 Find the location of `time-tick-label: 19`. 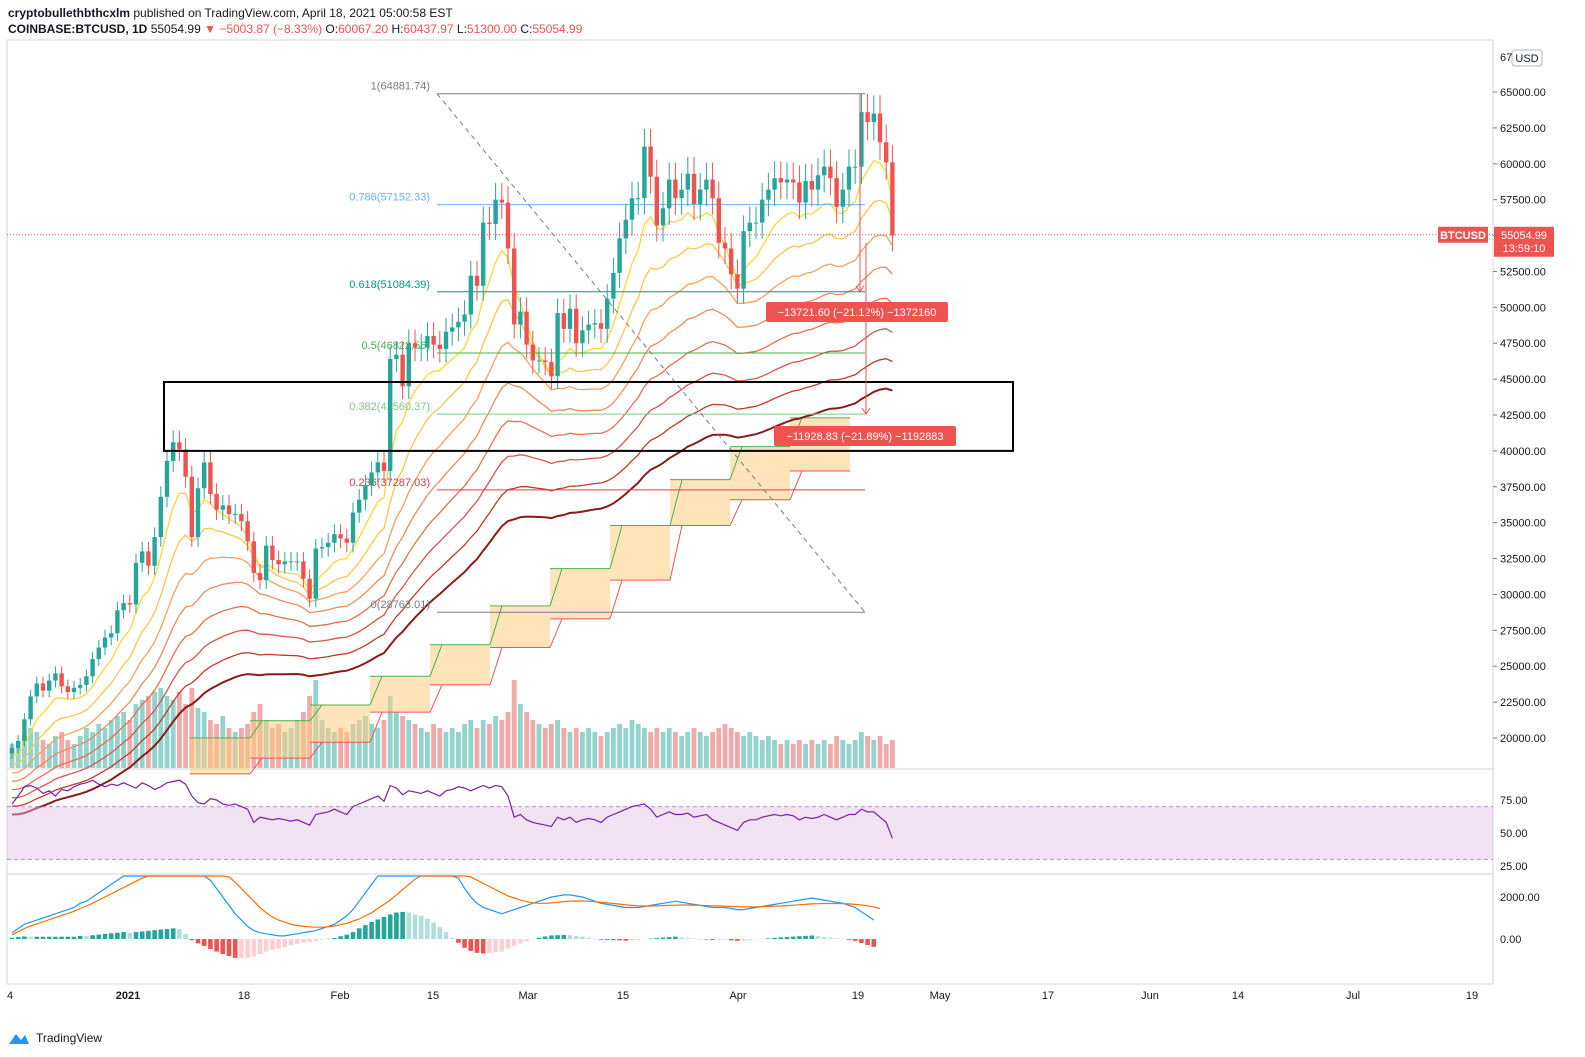

time-tick-label: 19 is located at coordinates (1472, 996).